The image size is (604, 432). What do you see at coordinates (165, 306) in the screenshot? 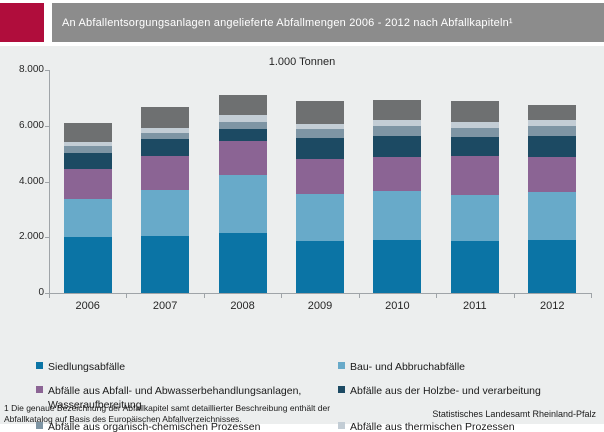
I see `category-label: 2007` at bounding box center [165, 306].